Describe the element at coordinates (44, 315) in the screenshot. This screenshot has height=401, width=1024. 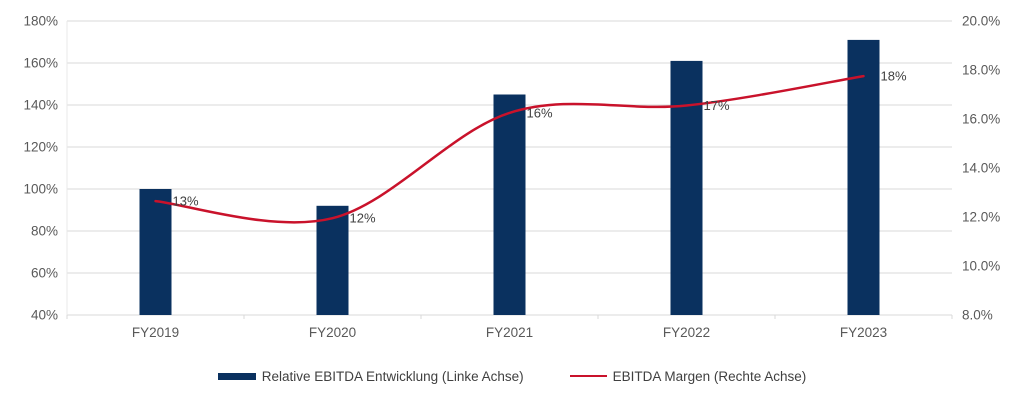
I see `left-axis-tick-label: 40%` at that location.